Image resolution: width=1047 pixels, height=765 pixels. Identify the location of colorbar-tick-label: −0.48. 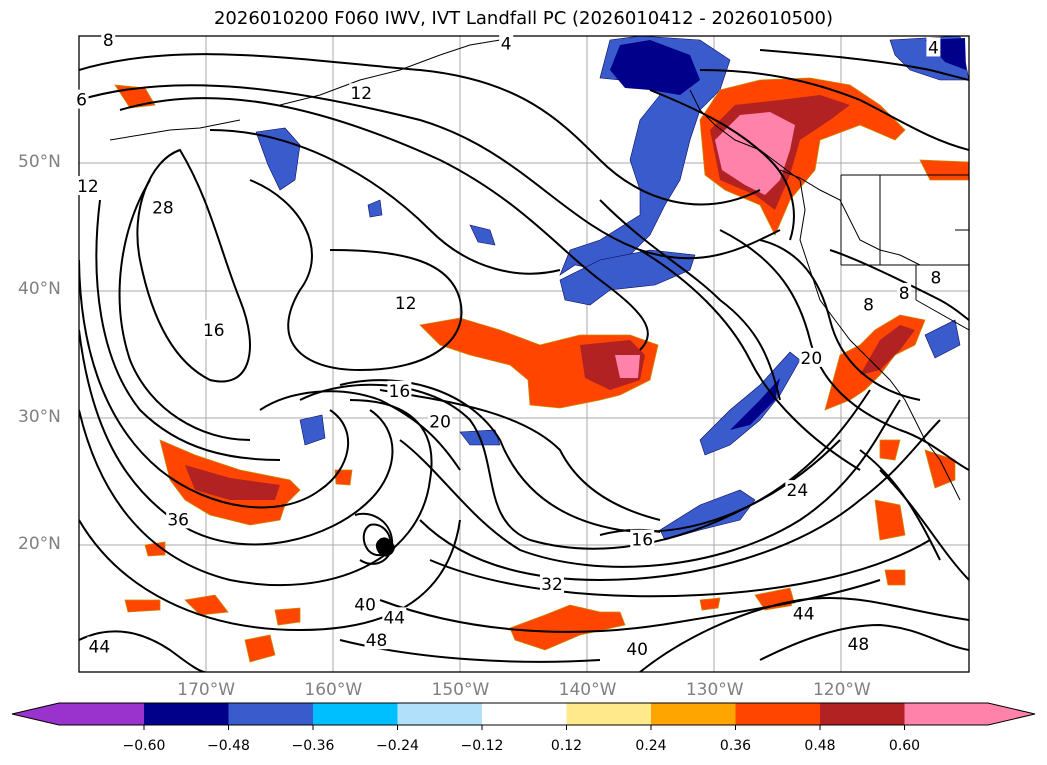
(228, 746).